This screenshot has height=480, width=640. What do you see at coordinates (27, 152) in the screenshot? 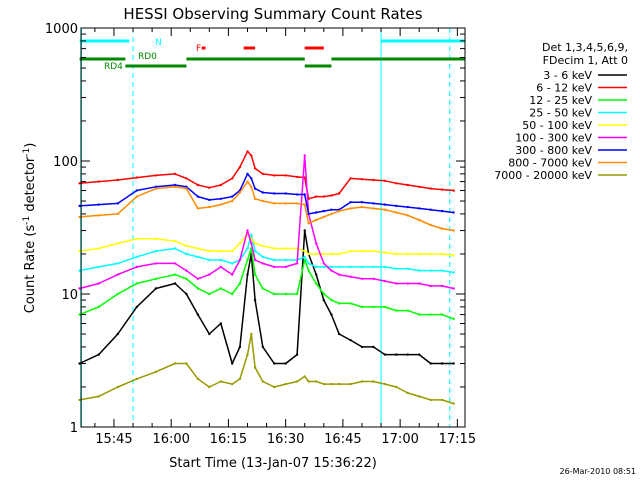
I see `y-axis-label-sup2: -1` at bounding box center [27, 152].